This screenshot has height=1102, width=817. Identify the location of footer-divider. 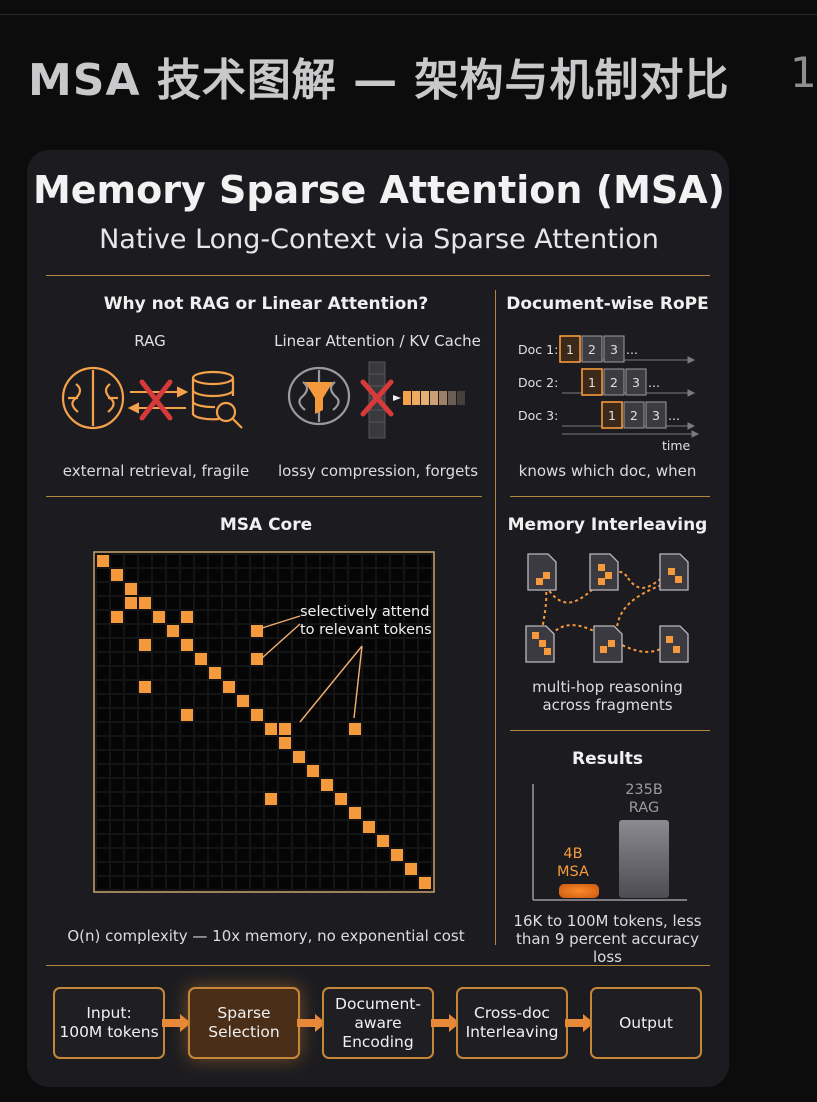
(378, 965).